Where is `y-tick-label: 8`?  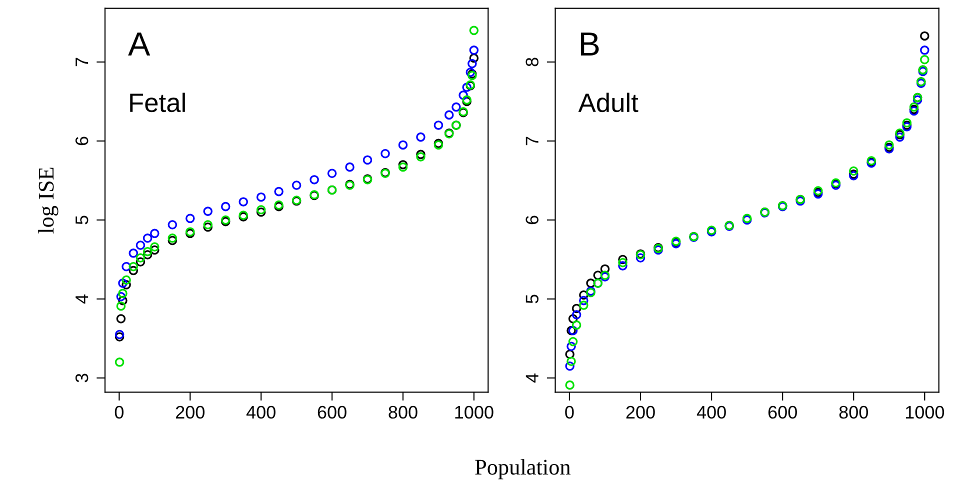
y-tick-label: 8 is located at coordinates (532, 62).